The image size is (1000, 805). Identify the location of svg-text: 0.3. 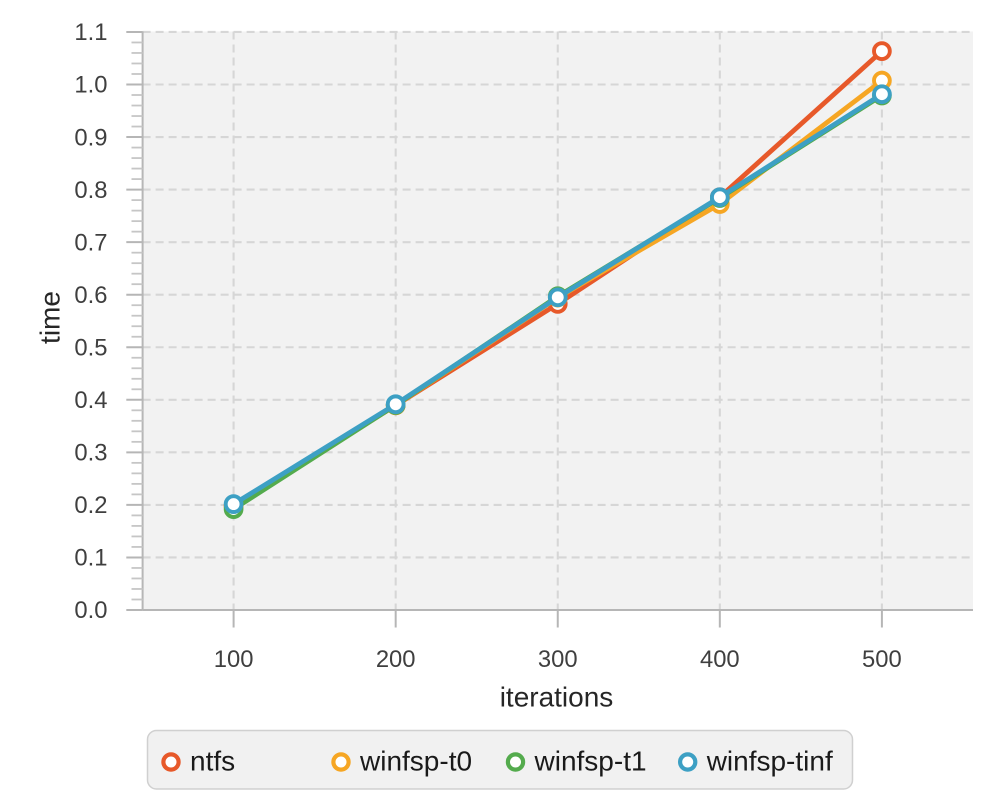
(90, 453).